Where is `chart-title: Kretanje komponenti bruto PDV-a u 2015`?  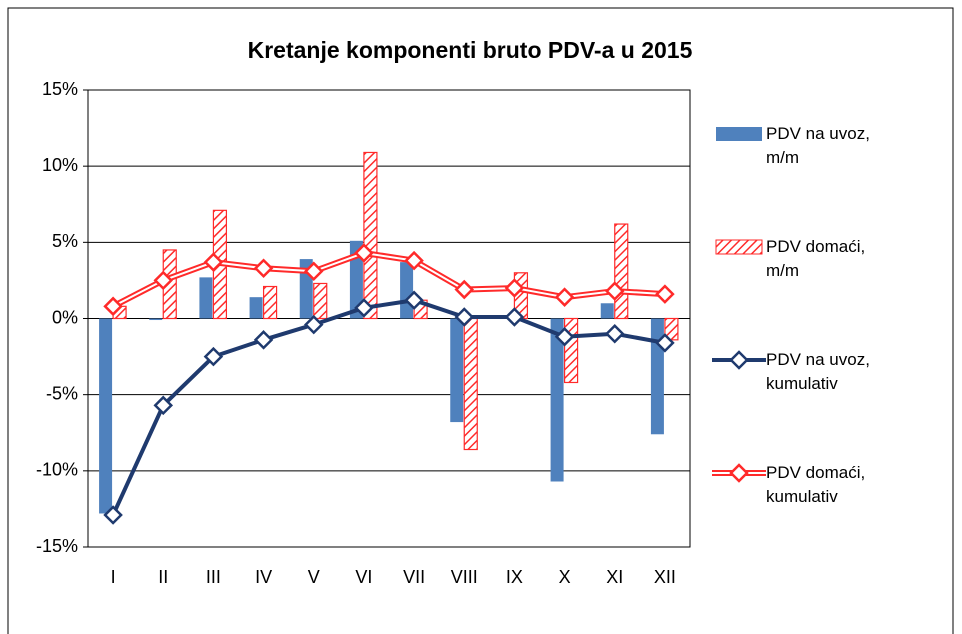 chart-title: Kretanje komponenti bruto PDV-a u 2015 is located at coordinates (470, 50).